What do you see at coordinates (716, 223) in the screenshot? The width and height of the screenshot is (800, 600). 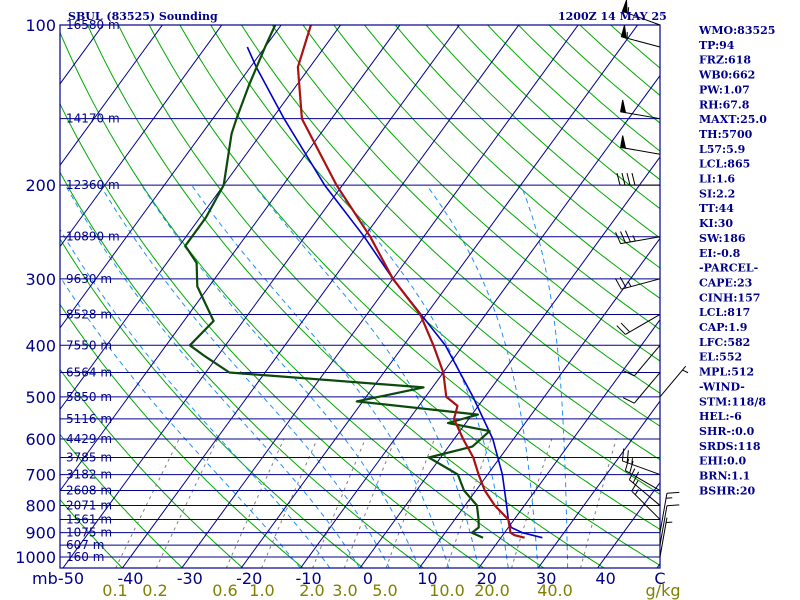 I see `index-line: KI:30` at bounding box center [716, 223].